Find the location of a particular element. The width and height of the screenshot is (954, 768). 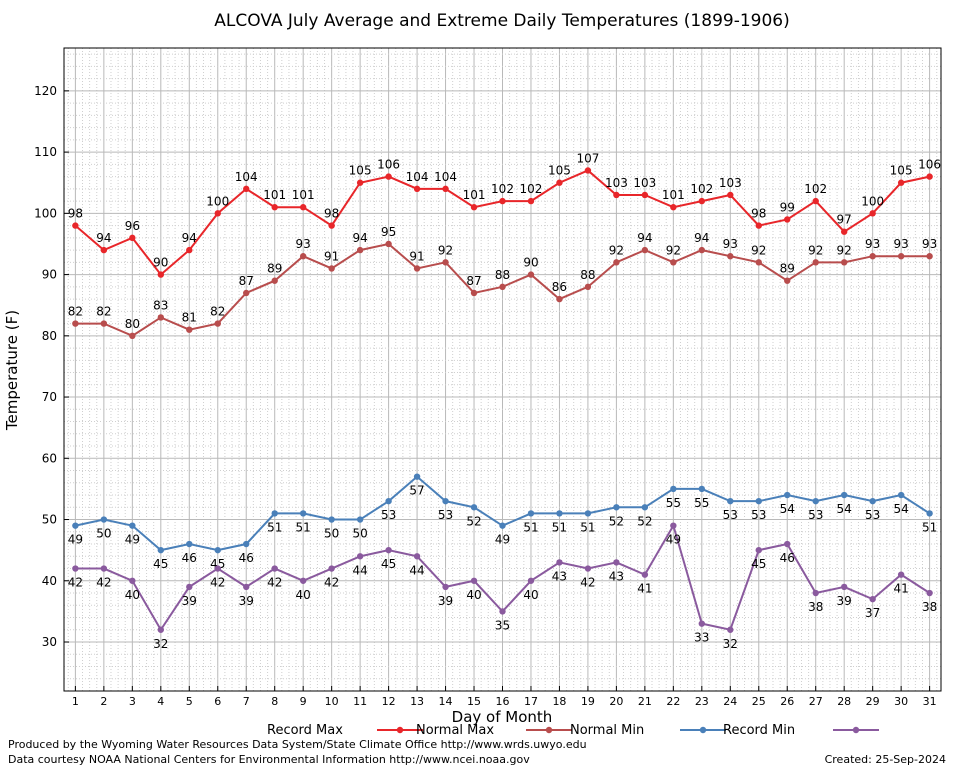

x-tick-label: 2 is located at coordinates (103, 701).